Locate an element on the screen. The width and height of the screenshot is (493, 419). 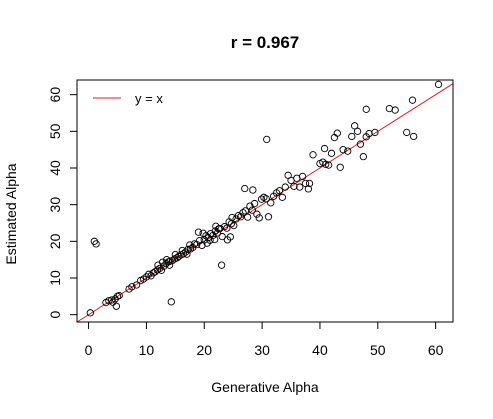
x-axis-label: Generative Alpha is located at coordinates (265, 387).